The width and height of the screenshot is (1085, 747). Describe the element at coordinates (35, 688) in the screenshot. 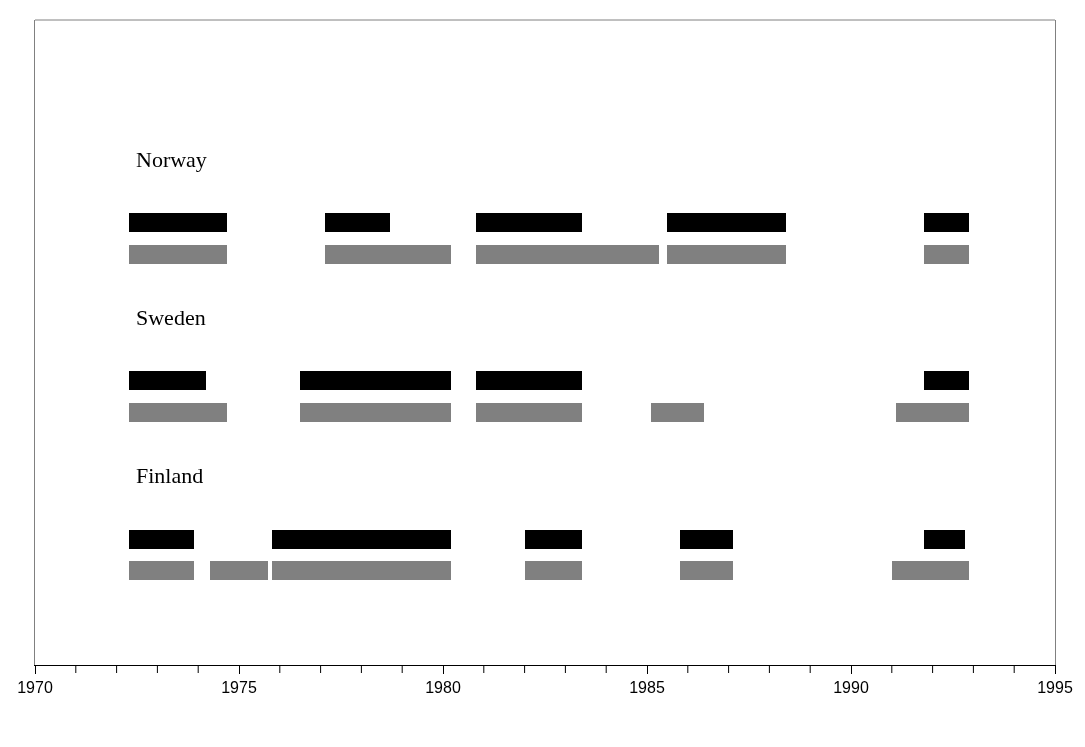

I see `x-tick-label: 1970` at that location.